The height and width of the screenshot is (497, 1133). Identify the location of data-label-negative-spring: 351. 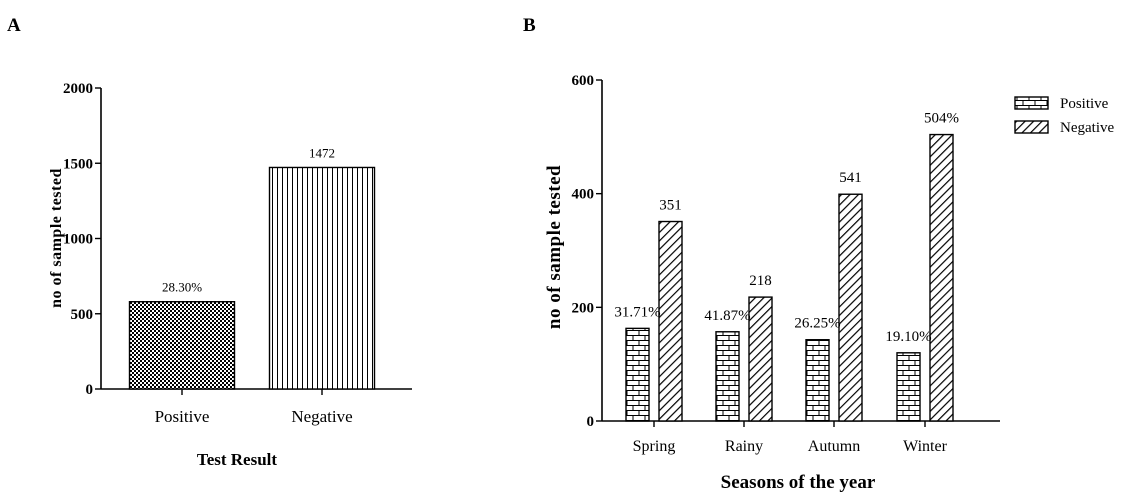
(670, 206).